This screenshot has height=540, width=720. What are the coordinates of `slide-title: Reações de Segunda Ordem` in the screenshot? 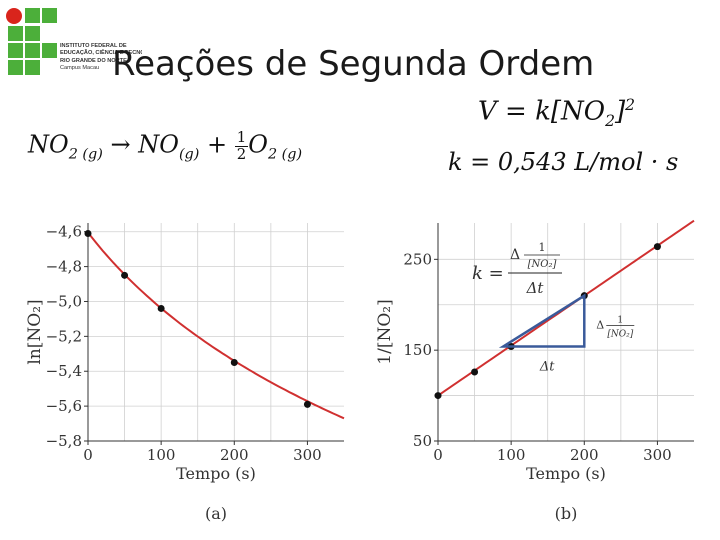 It's located at (353, 64).